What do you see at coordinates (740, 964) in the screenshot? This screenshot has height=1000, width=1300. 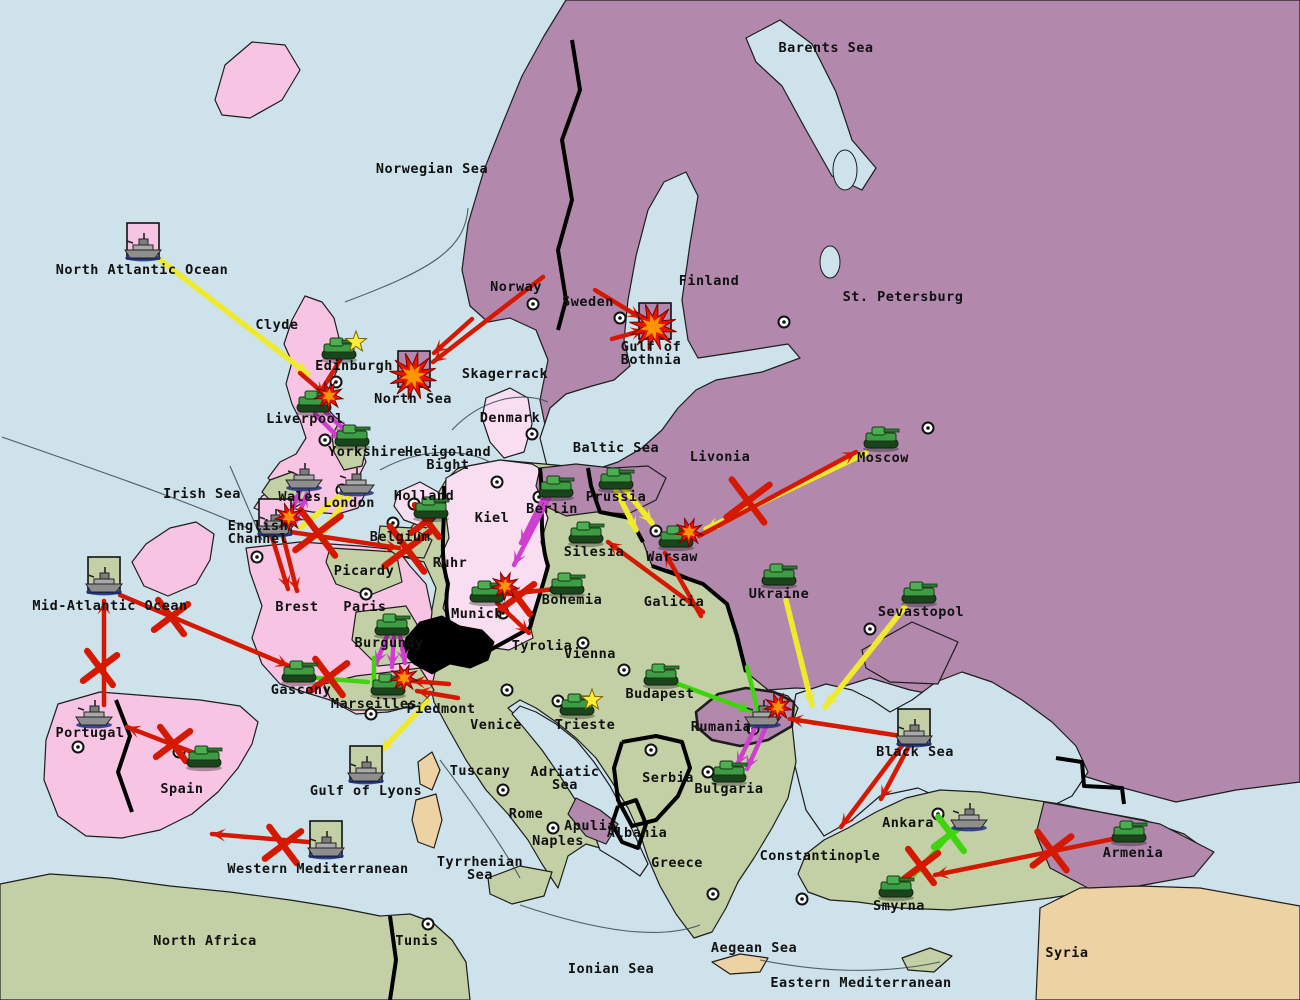 I see `island-crete` at bounding box center [740, 964].